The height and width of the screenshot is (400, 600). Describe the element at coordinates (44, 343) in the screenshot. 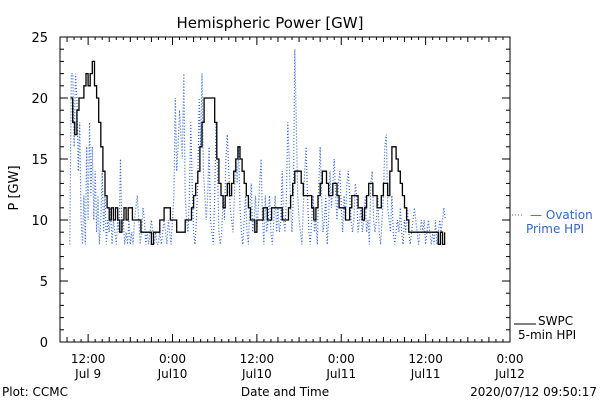

I see `y-tick-label: 0` at that location.